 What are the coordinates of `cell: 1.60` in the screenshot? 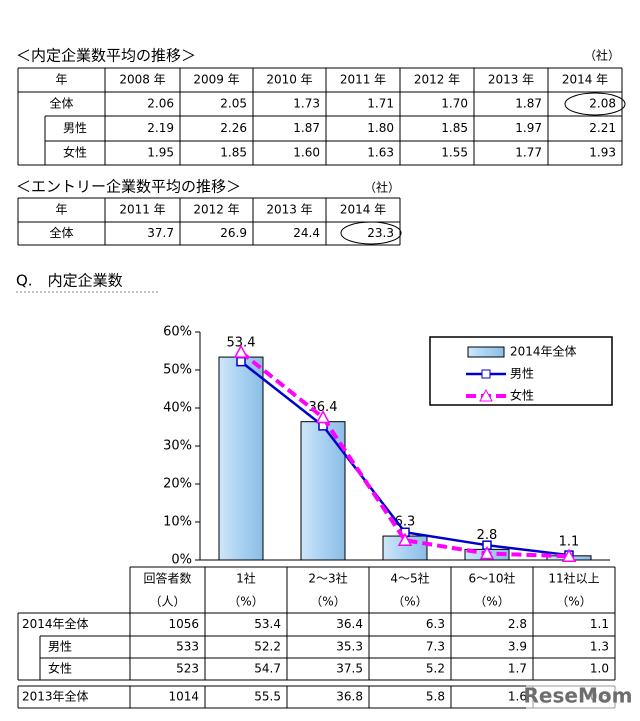 It's located at (306, 153).